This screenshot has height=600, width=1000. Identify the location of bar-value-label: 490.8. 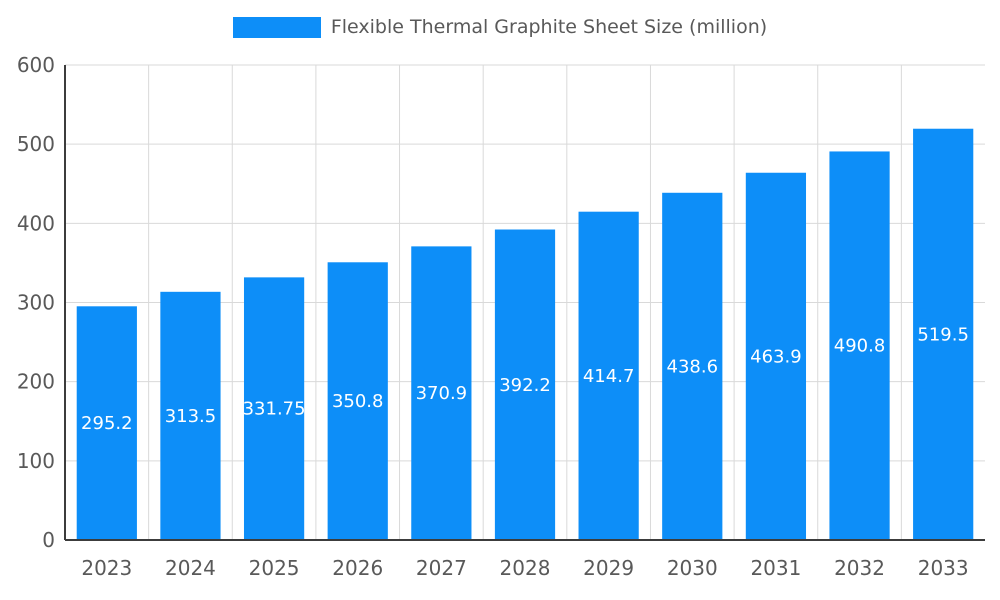
(860, 346).